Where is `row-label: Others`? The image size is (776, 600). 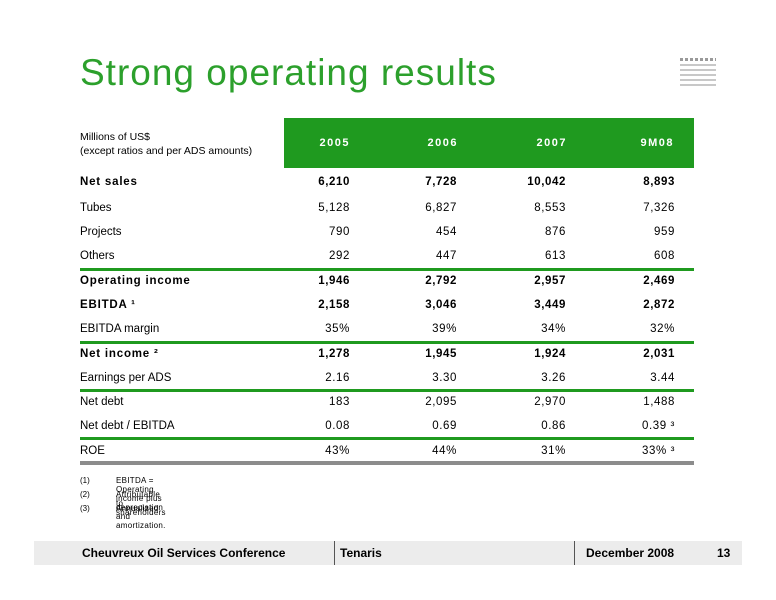 row-label: Others is located at coordinates (97, 256).